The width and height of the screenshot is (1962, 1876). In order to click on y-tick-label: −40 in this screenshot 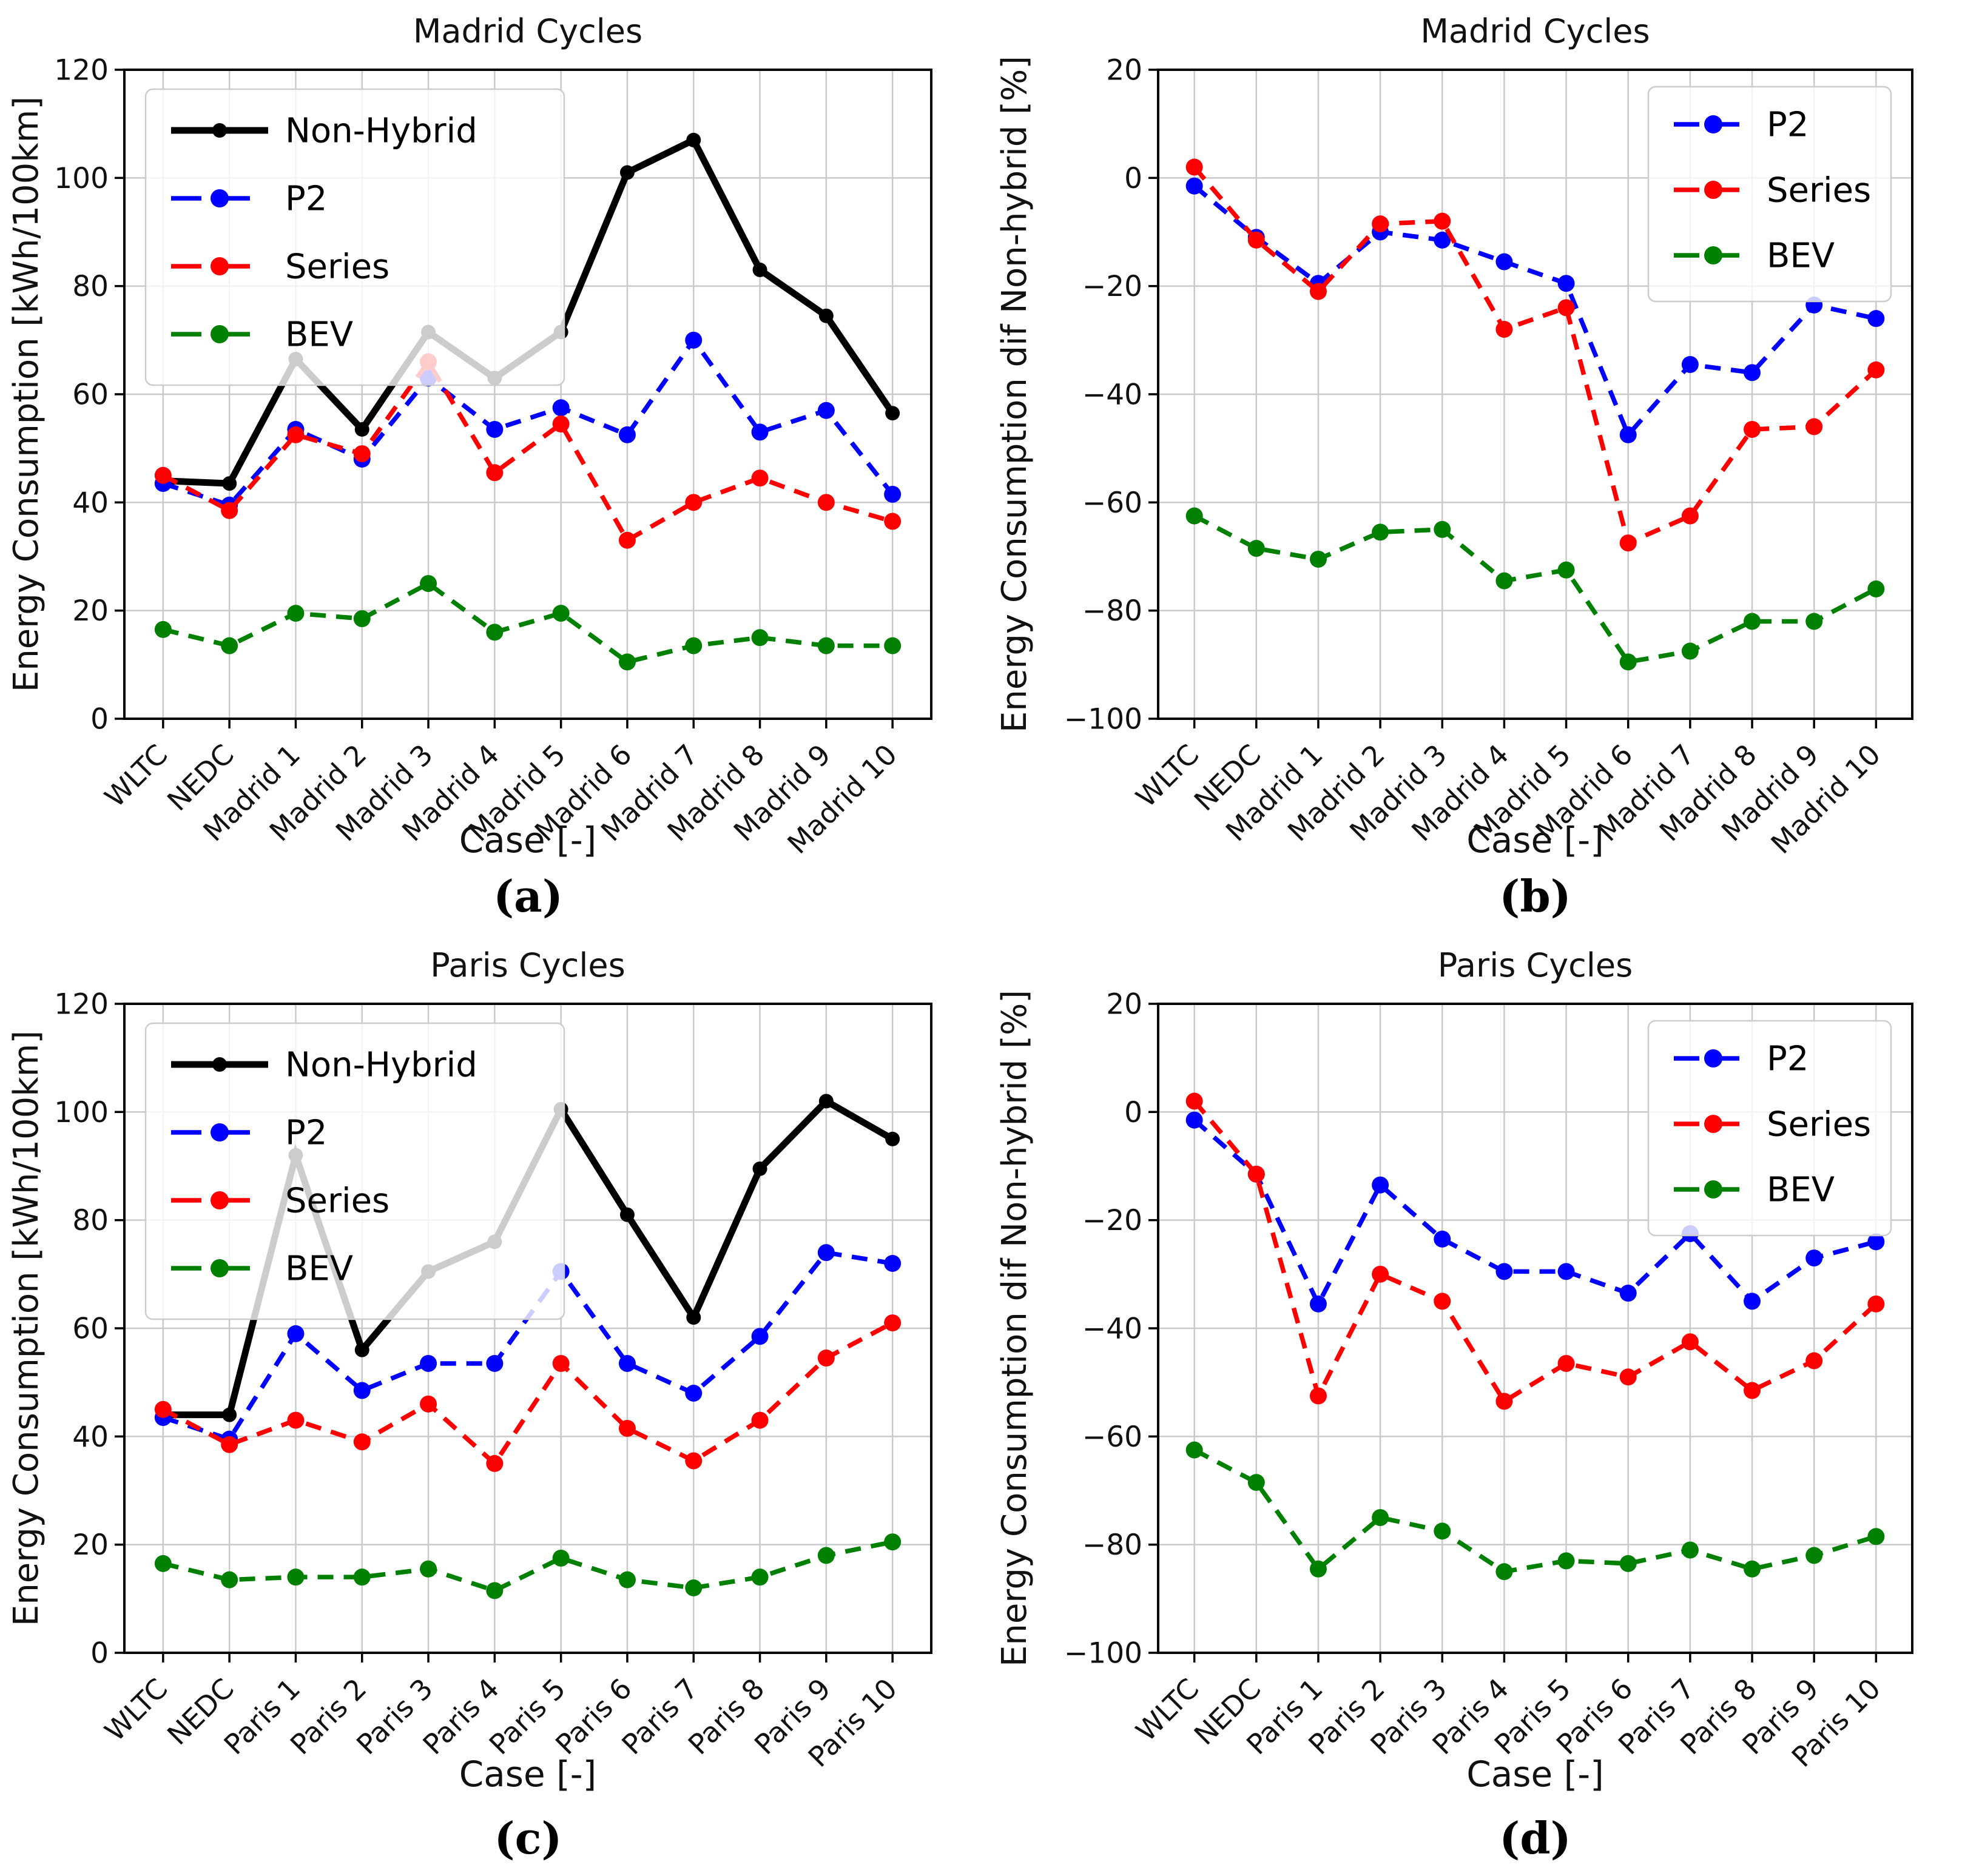, I will do `click(1112, 1328)`.